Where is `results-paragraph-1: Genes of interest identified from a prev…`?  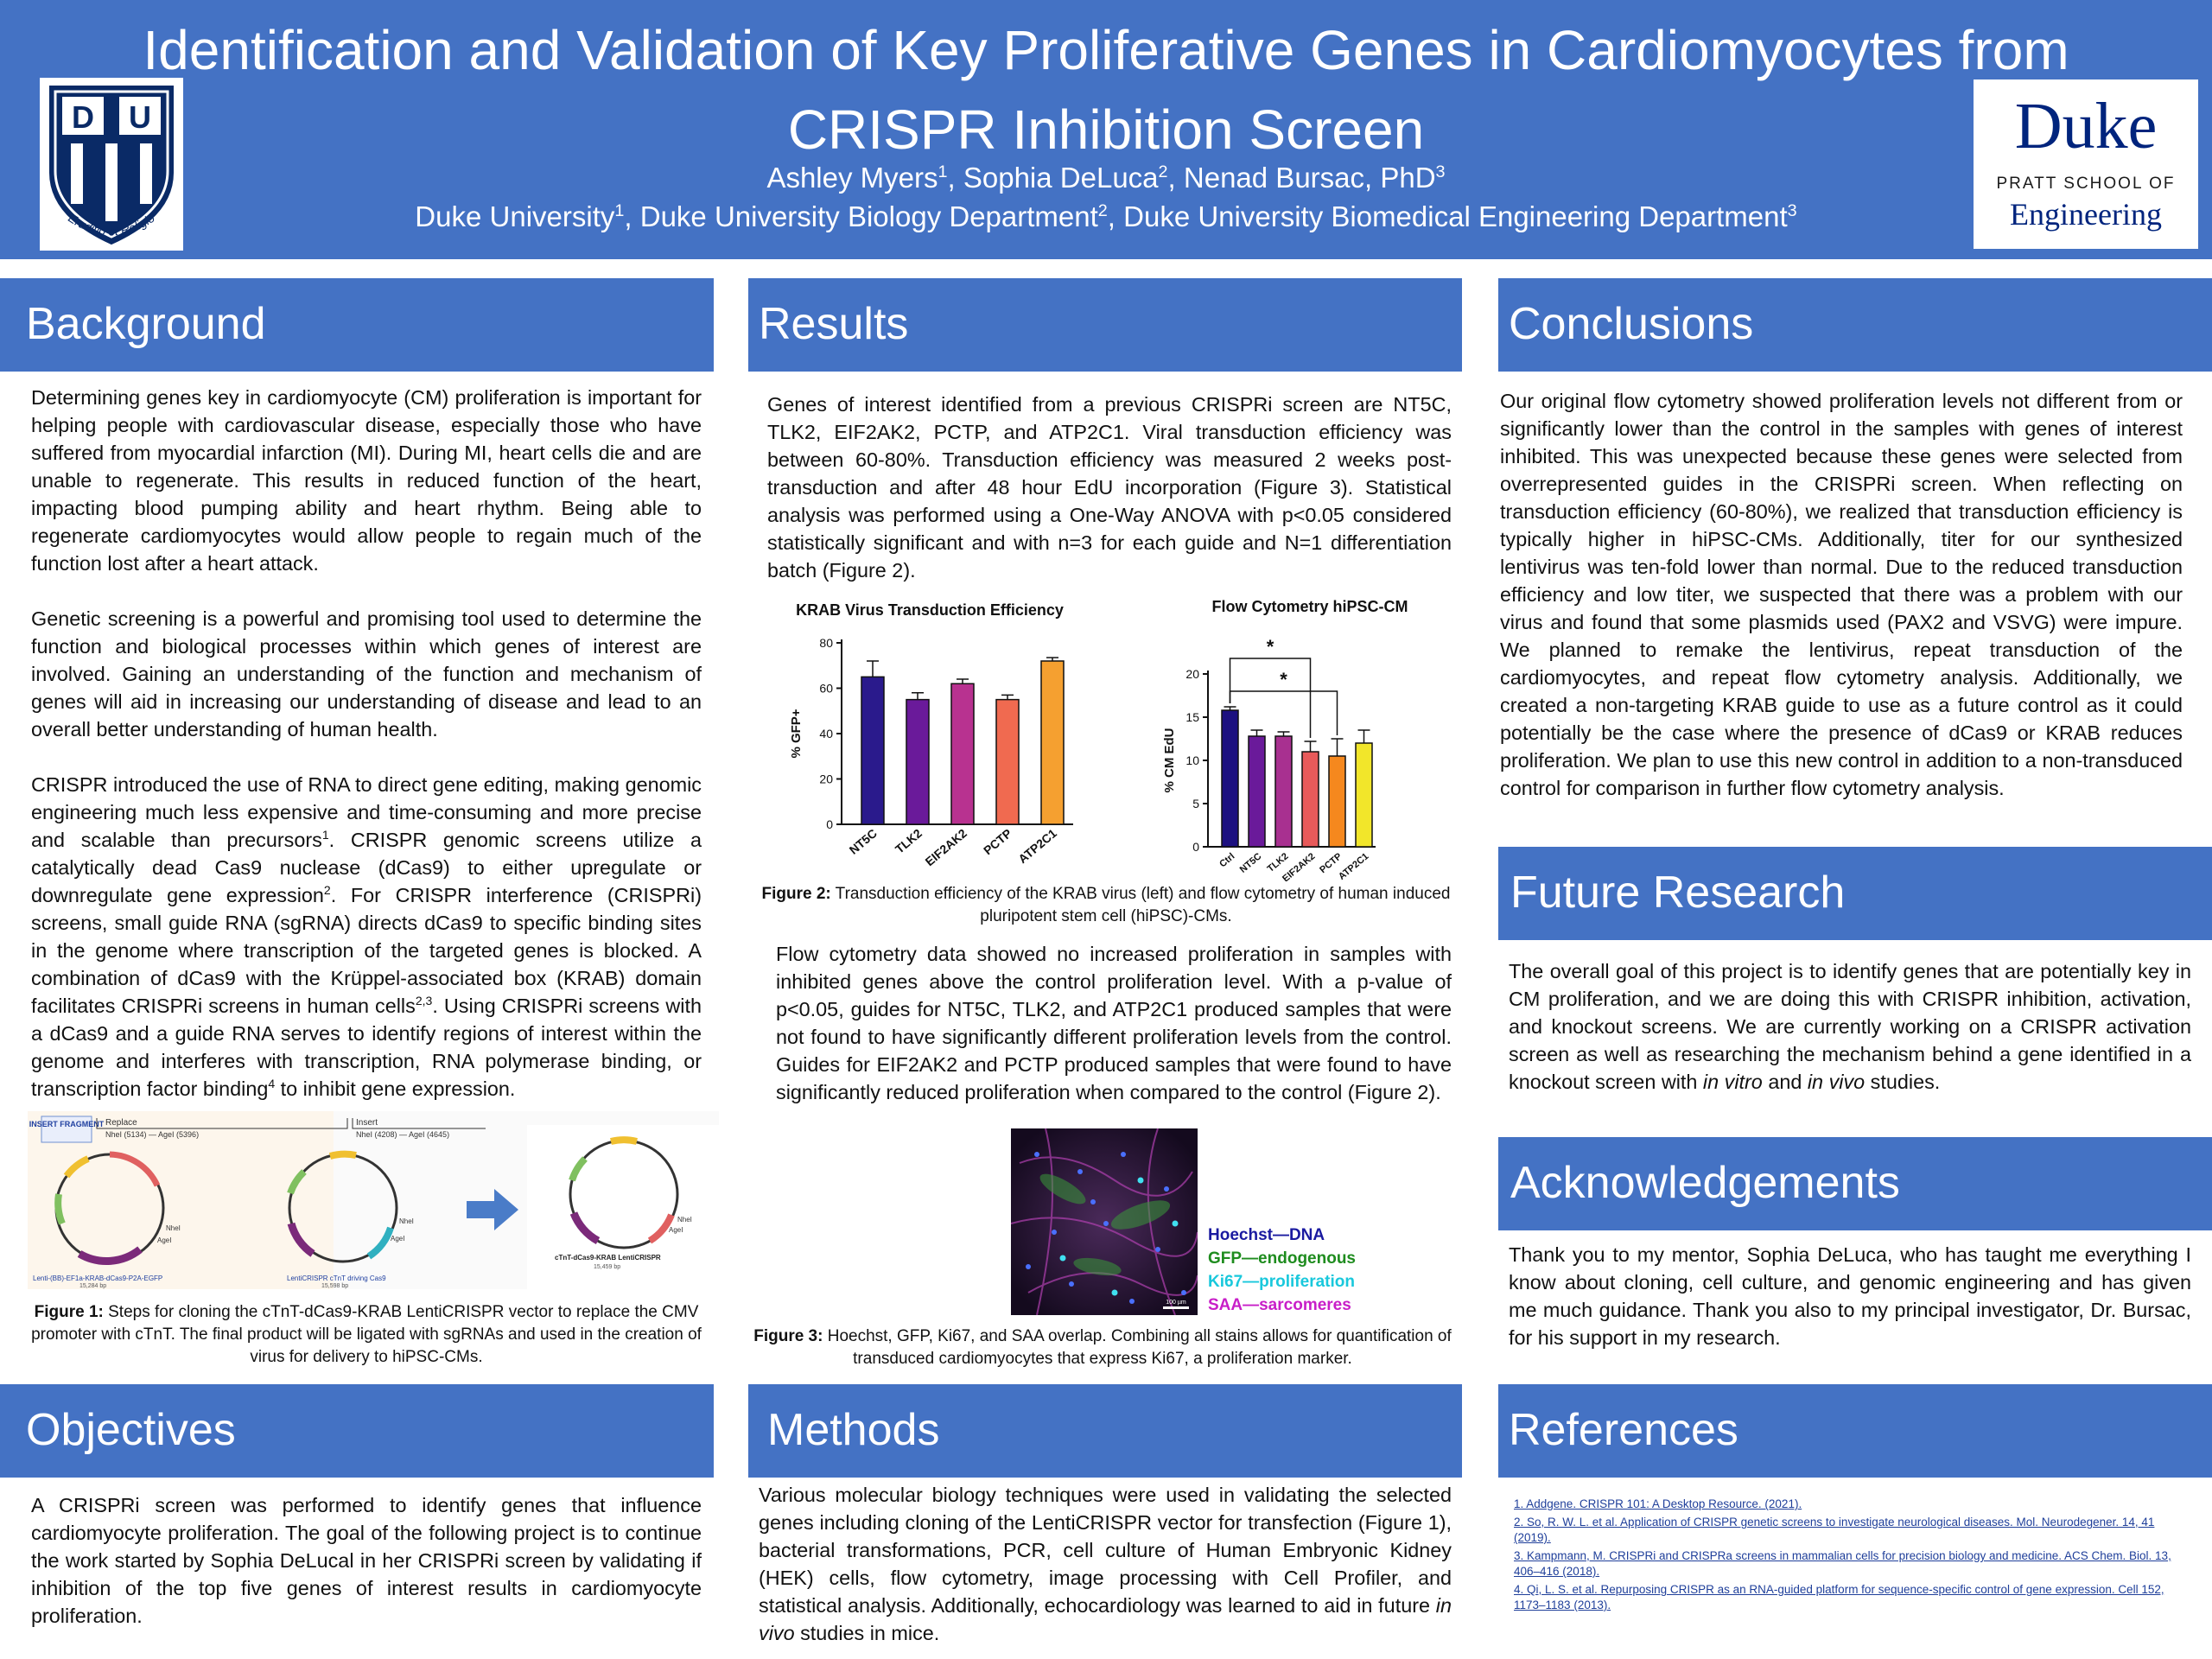
results-paragraph-1: Genes of interest identified from a prev… is located at coordinates (1109, 487).